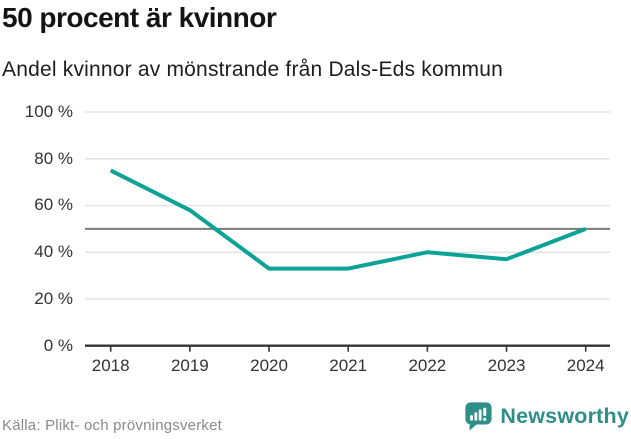 The image size is (631, 439). Describe the element at coordinates (112, 425) in the screenshot. I see `source-note: Källa: Plikt- och prövningsverket` at that location.